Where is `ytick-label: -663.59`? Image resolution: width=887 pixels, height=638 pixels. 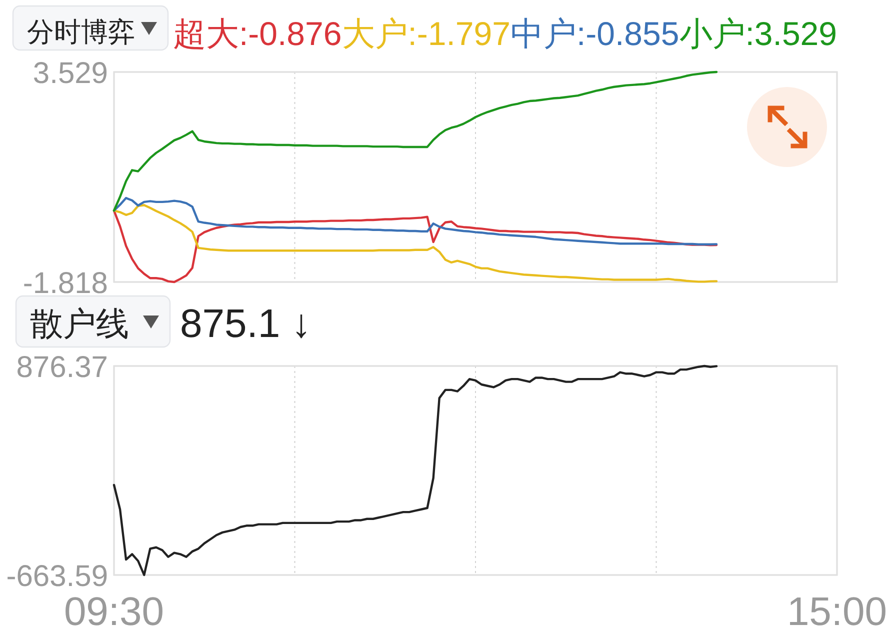
ytick-label: -663.59 is located at coordinates (57, 576).